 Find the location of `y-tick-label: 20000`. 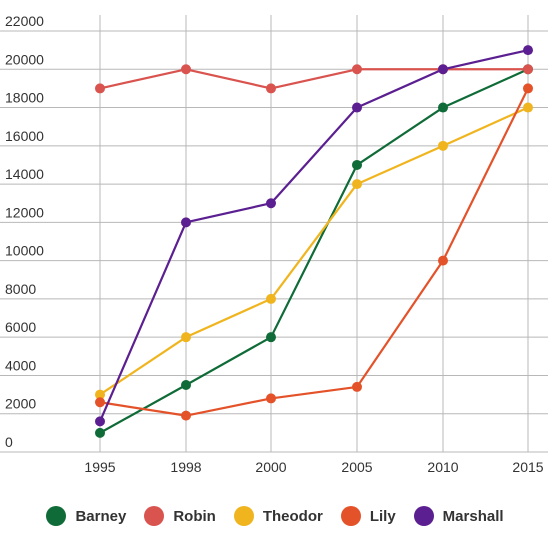

y-tick-label: 20000 is located at coordinates (24, 59).